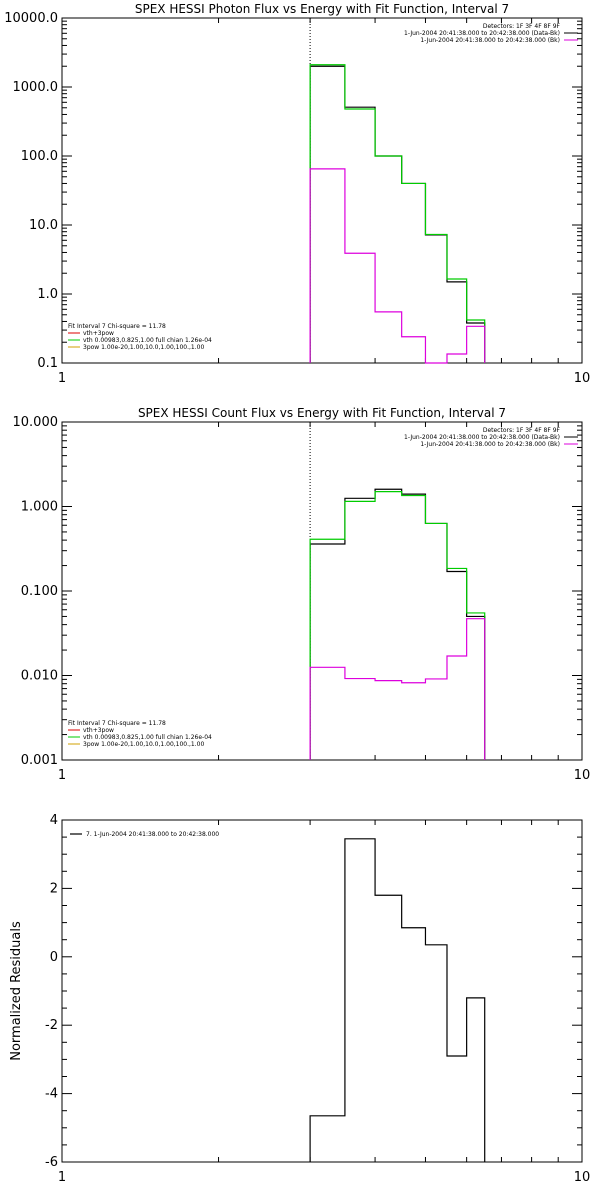 This screenshot has height=1200, width=600. What do you see at coordinates (43, 225) in the screenshot?
I see `y-tick-label: 10.0` at bounding box center [43, 225].